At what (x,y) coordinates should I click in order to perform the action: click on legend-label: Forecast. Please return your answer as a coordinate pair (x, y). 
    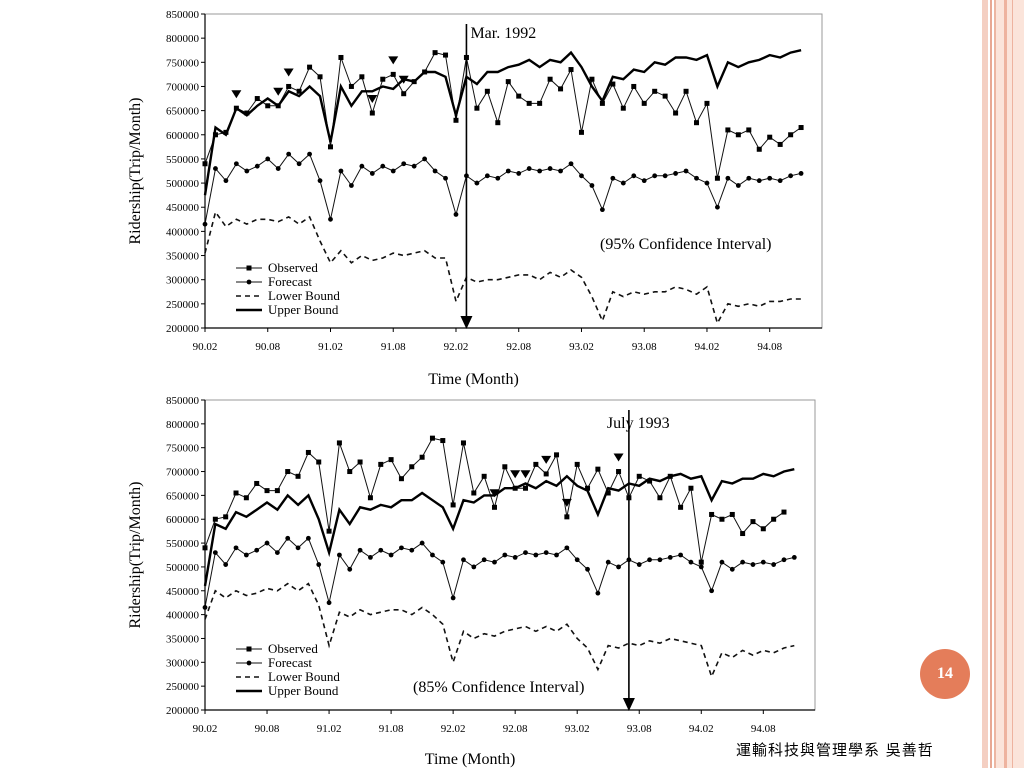
    Looking at the image, I should click on (290, 281).